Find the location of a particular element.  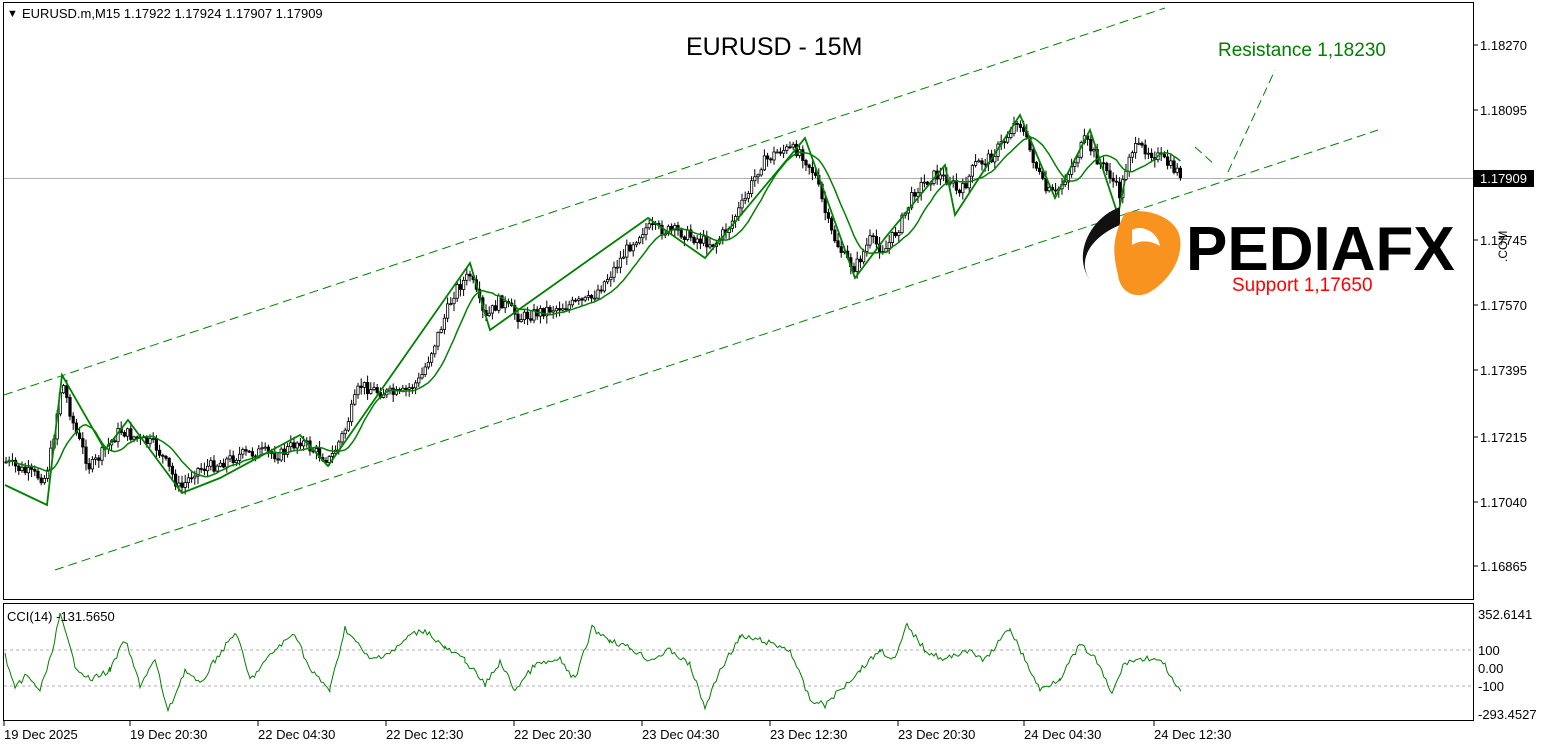

symbol-dropdown-icon: ▼ is located at coordinates (12, 14).